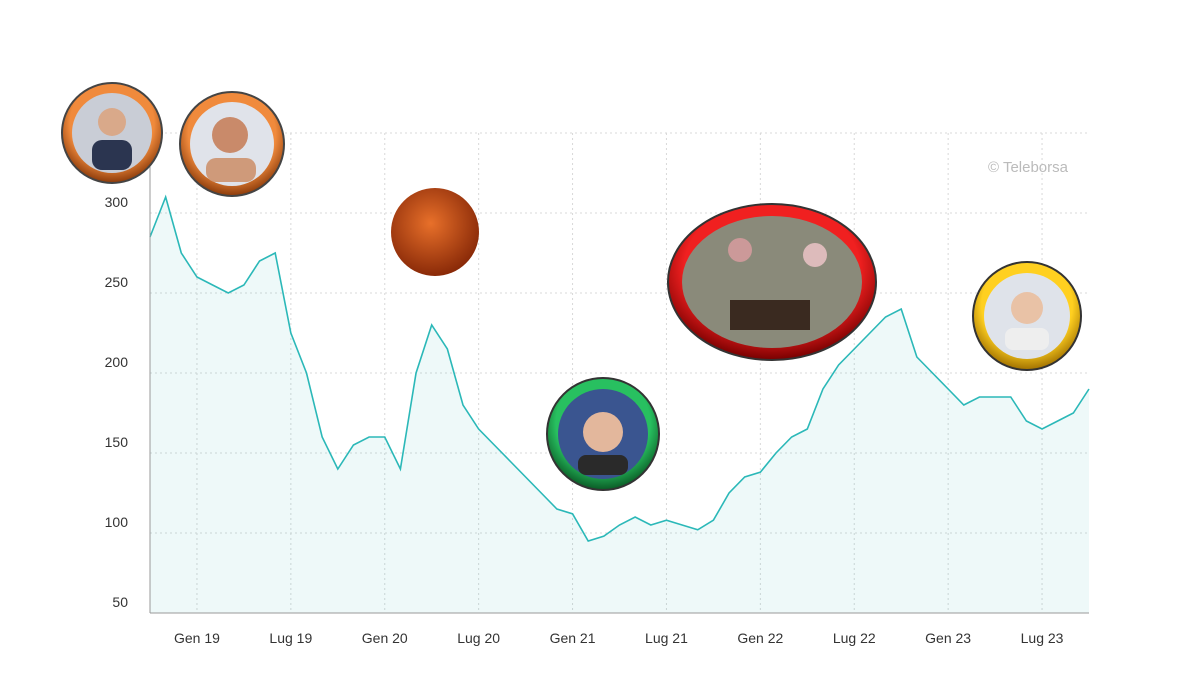 This screenshot has width=1179, height=685. Describe the element at coordinates (573, 638) in the screenshot. I see `x-tick-label: Gen 21` at that location.